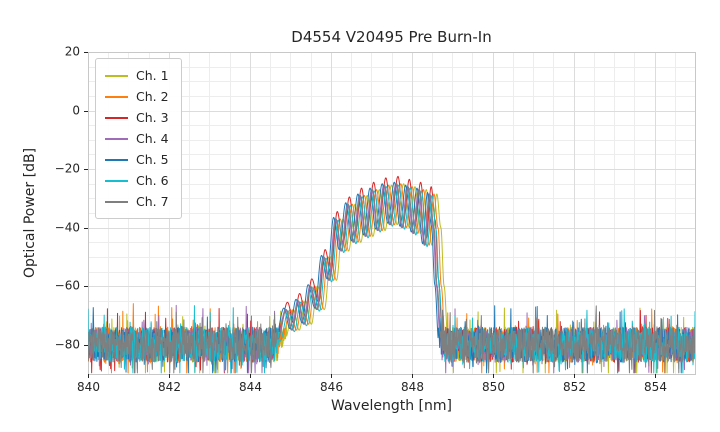 The image size is (720, 432). What do you see at coordinates (152, 201) in the screenshot?
I see `legend-label: Ch. 7` at bounding box center [152, 201].